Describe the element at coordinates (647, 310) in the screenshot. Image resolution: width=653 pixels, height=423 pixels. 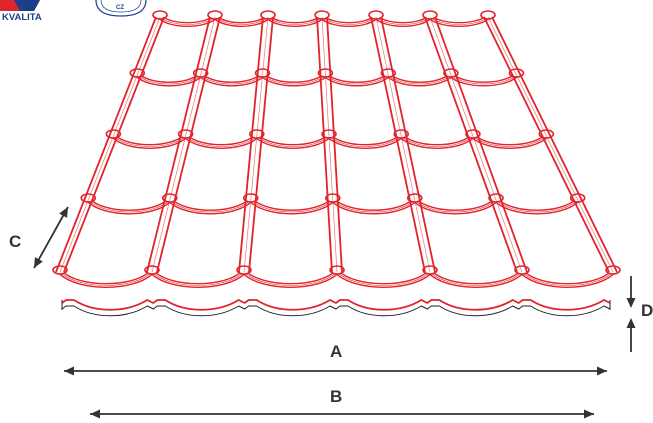
I see `dimension-label-d: D` at that location.